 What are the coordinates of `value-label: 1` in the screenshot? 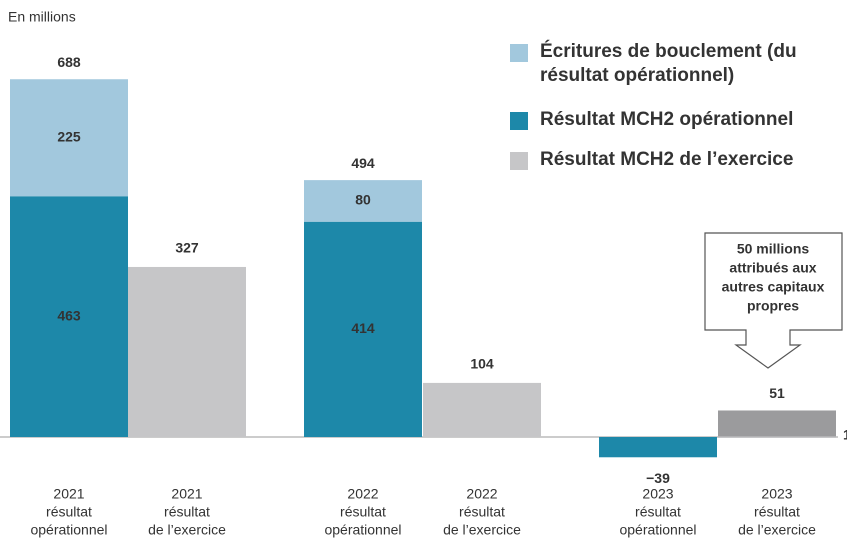 It's located at (845, 435).